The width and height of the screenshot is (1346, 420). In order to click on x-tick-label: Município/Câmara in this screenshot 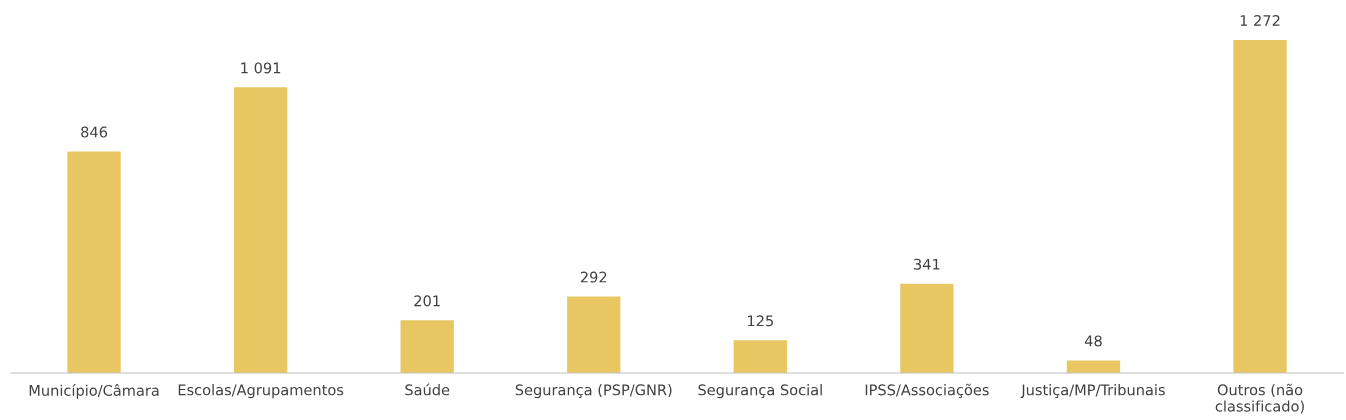, I will do `click(94, 391)`.